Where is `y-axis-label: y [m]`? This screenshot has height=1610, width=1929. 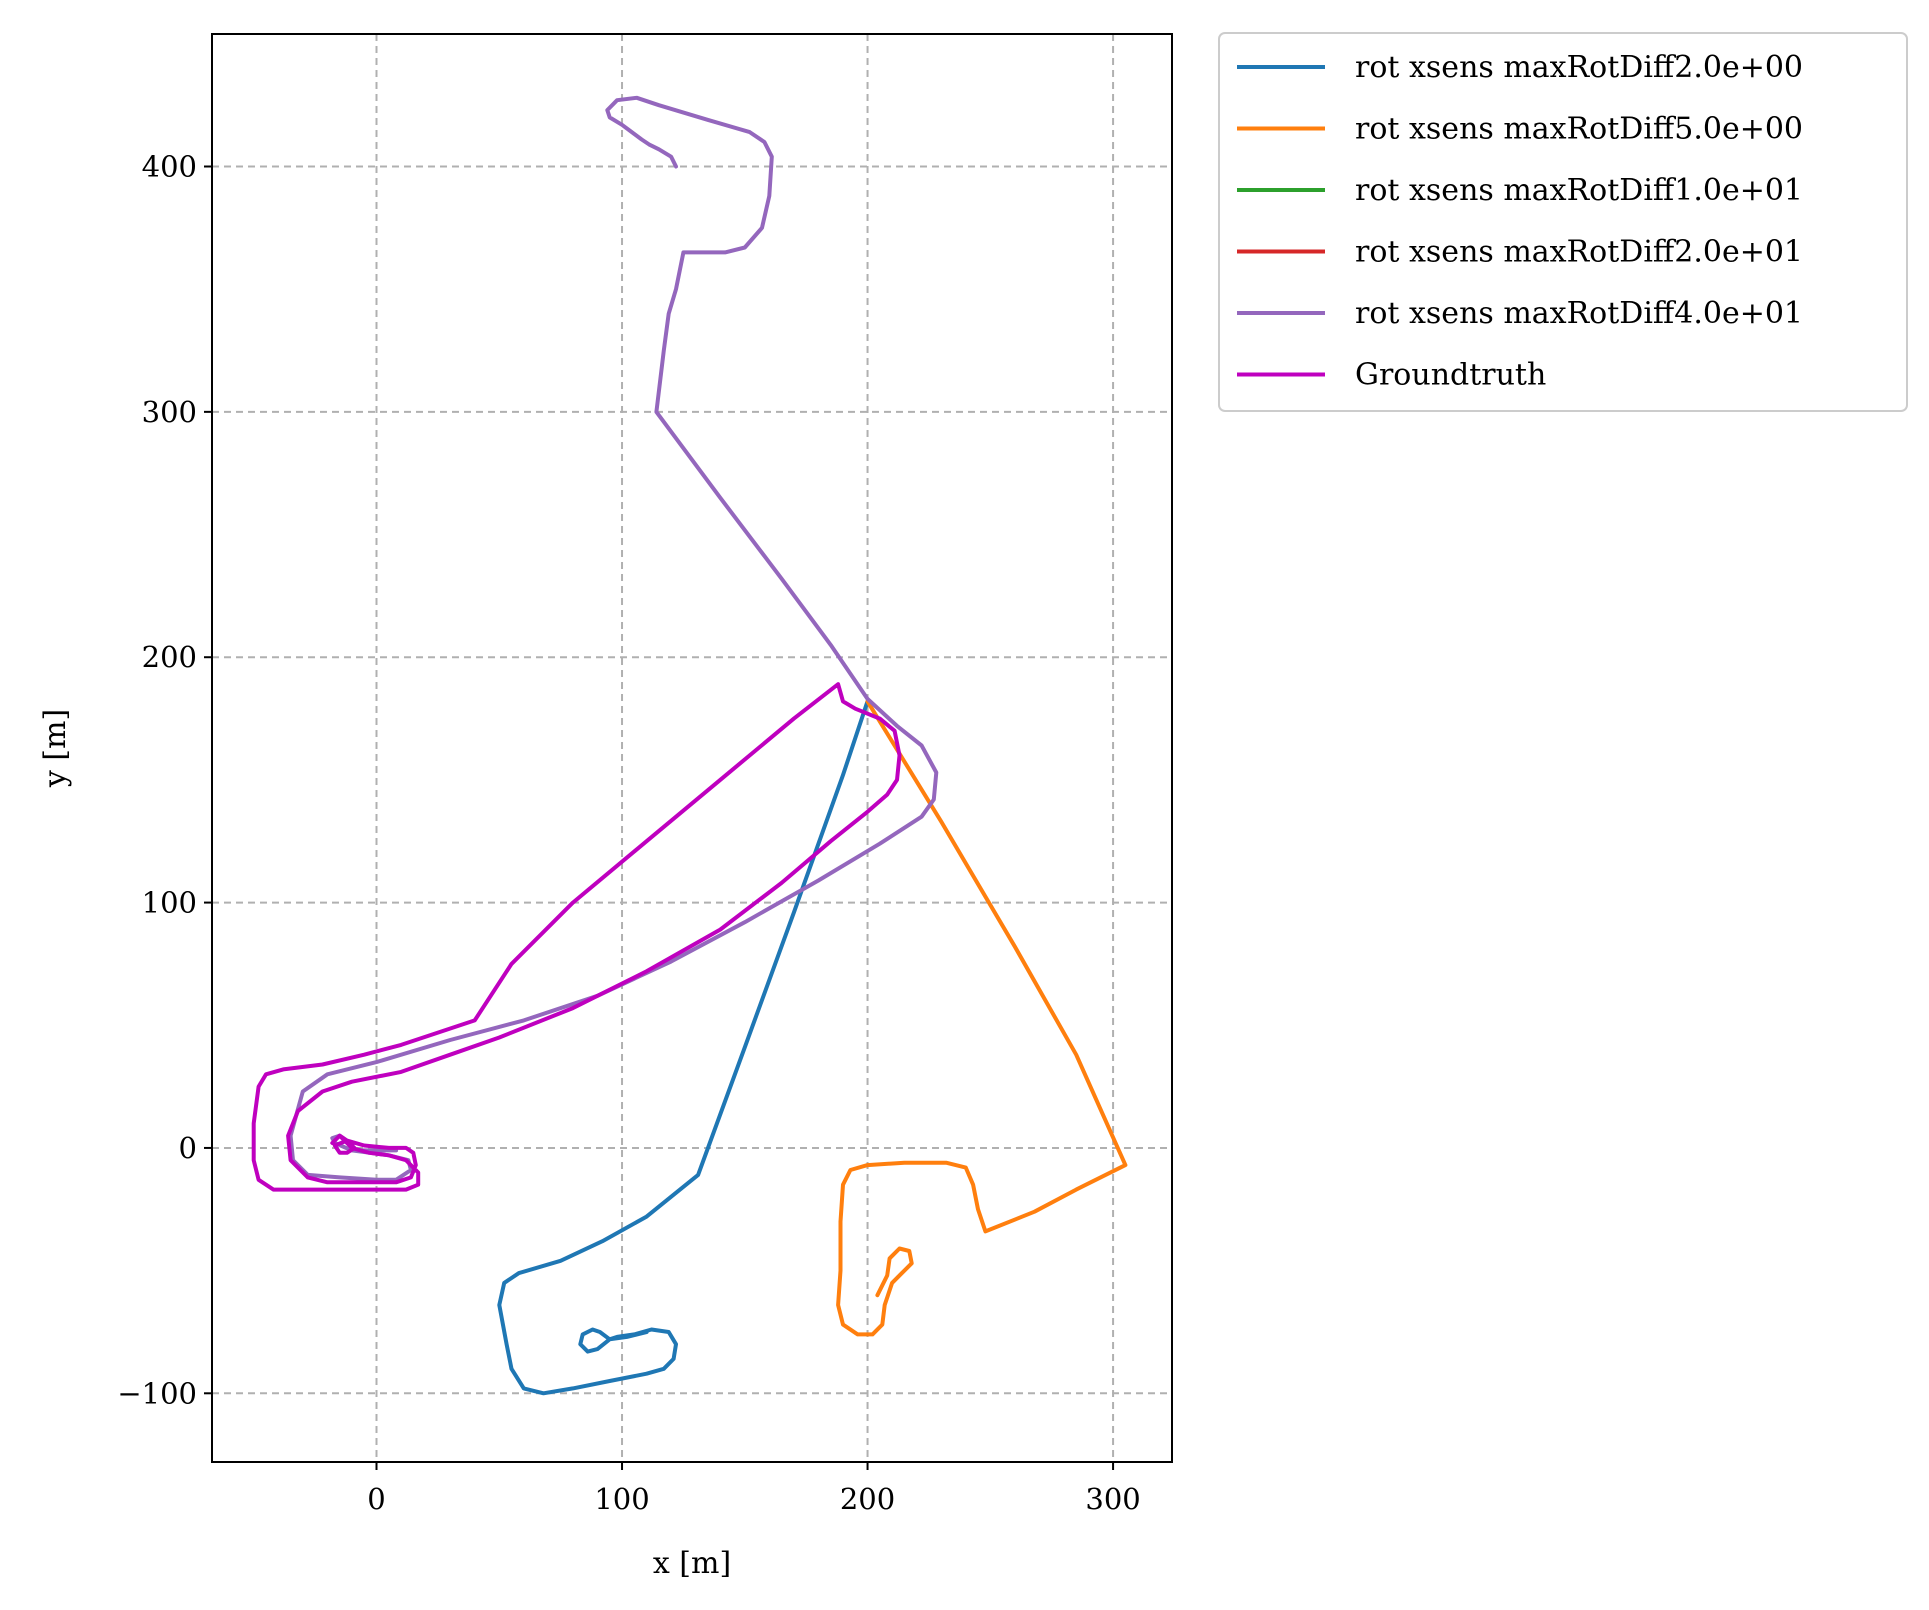 y-axis-label: y [m] is located at coordinates (55, 748).